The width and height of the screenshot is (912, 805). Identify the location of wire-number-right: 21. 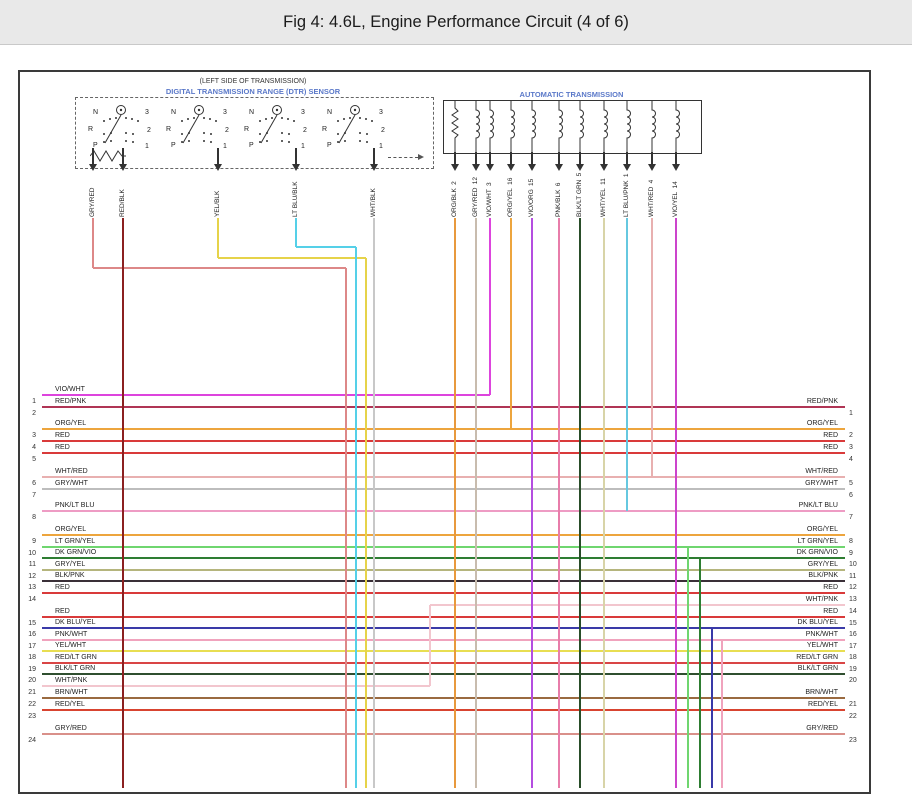
(853, 704).